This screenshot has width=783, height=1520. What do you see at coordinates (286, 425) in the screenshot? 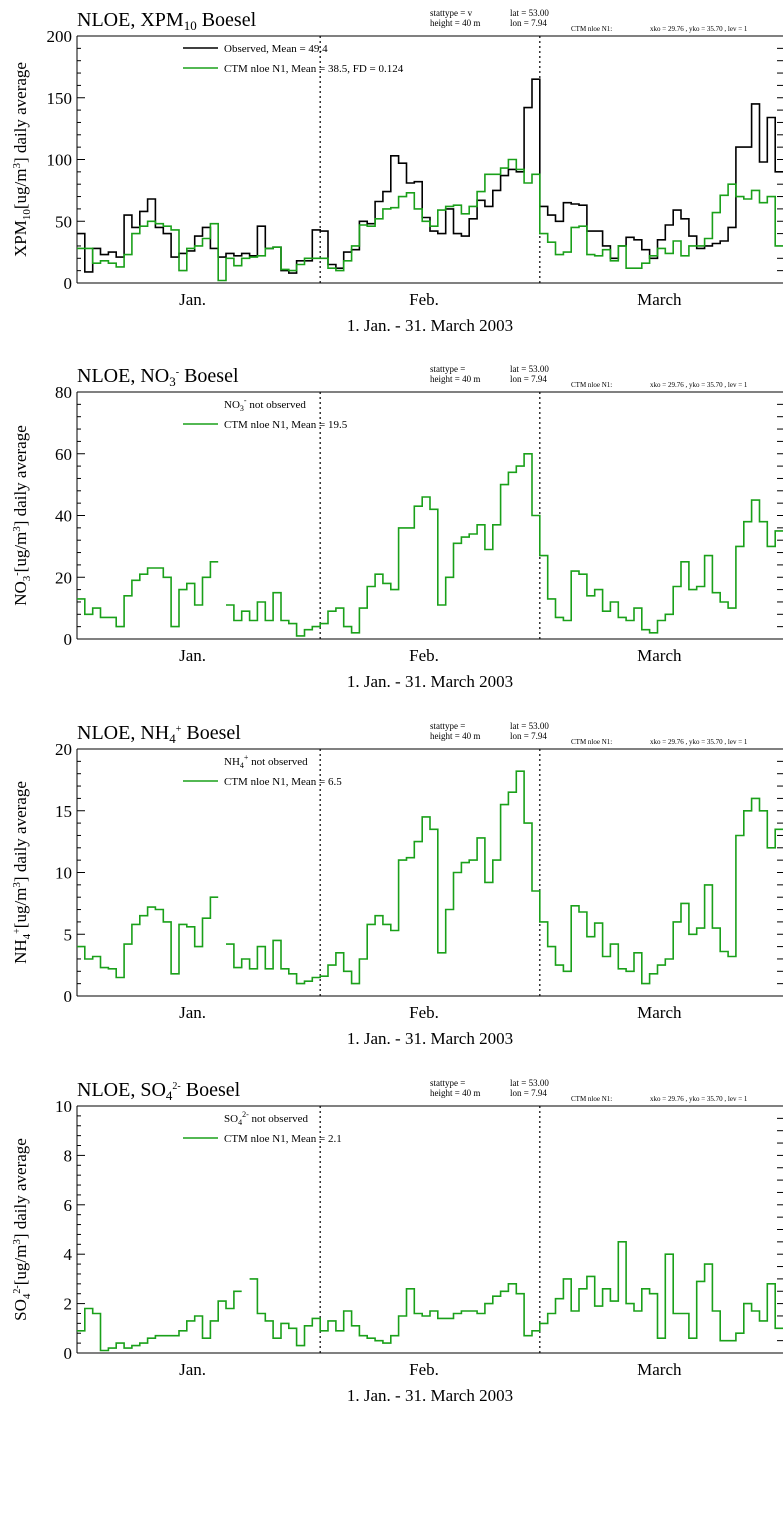
I see `legend-entry: CTM nloe N1, Mean = 19.5` at bounding box center [286, 425].